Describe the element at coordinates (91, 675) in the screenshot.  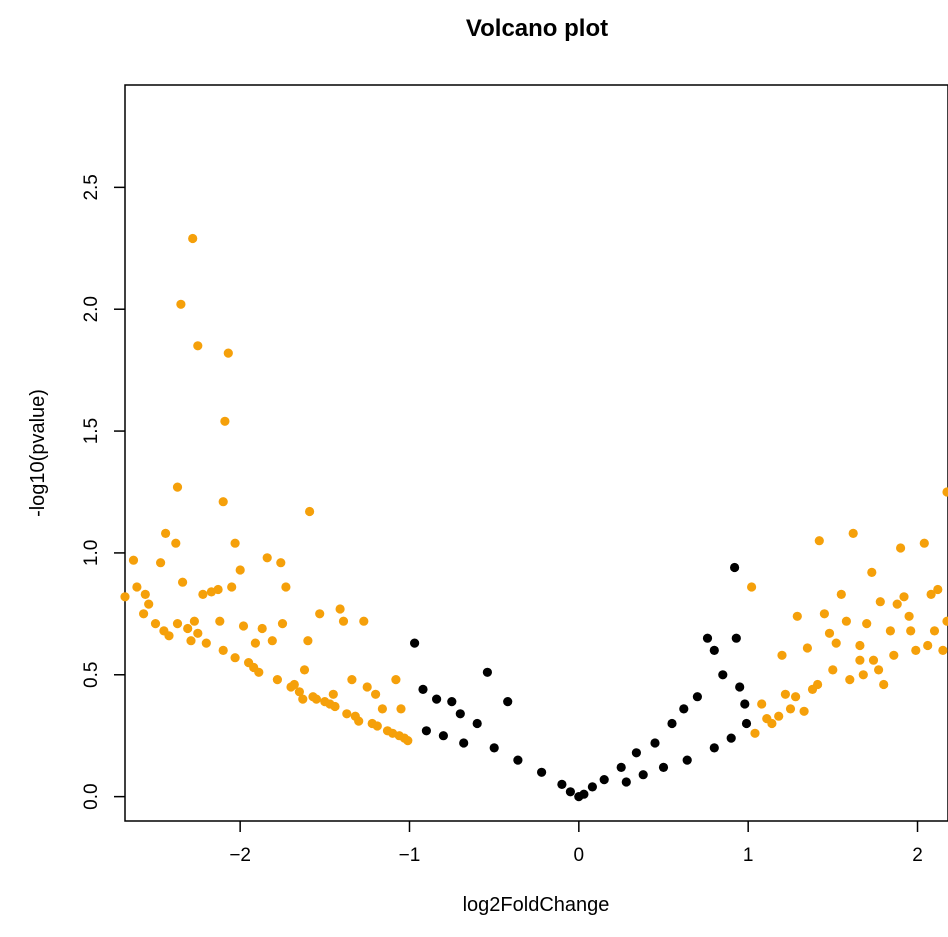
I see `y-tick-label: 0.5` at that location.